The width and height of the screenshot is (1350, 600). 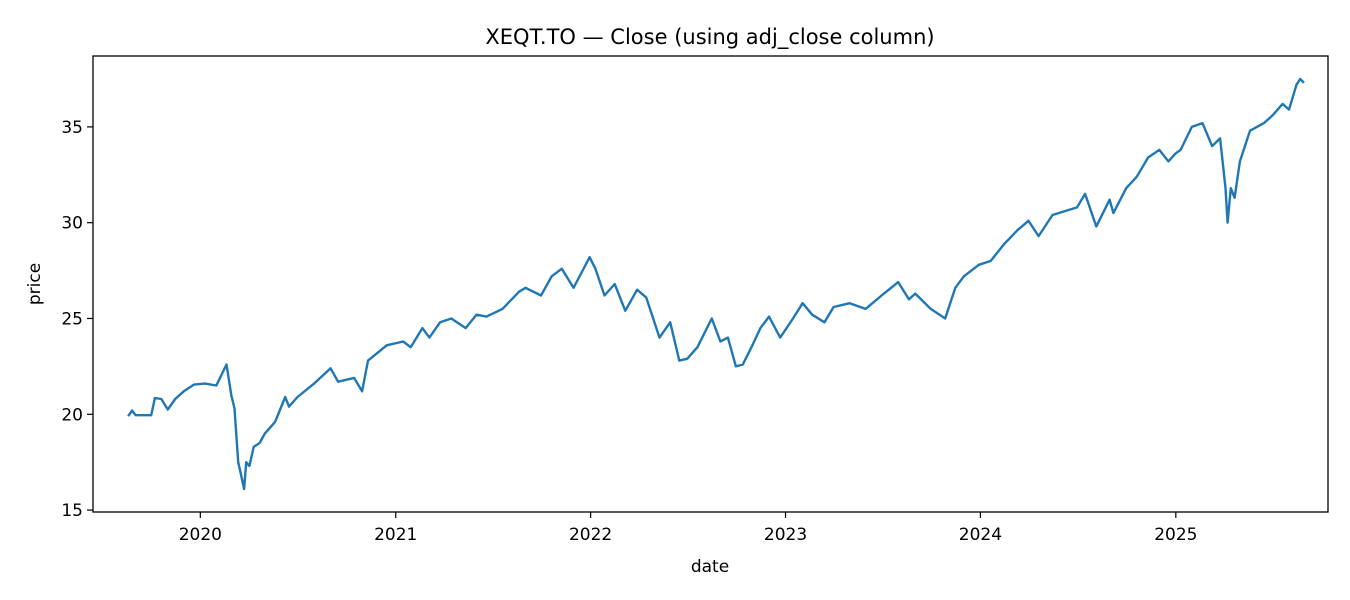 I want to click on y-axis-label: price, so click(x=35, y=284).